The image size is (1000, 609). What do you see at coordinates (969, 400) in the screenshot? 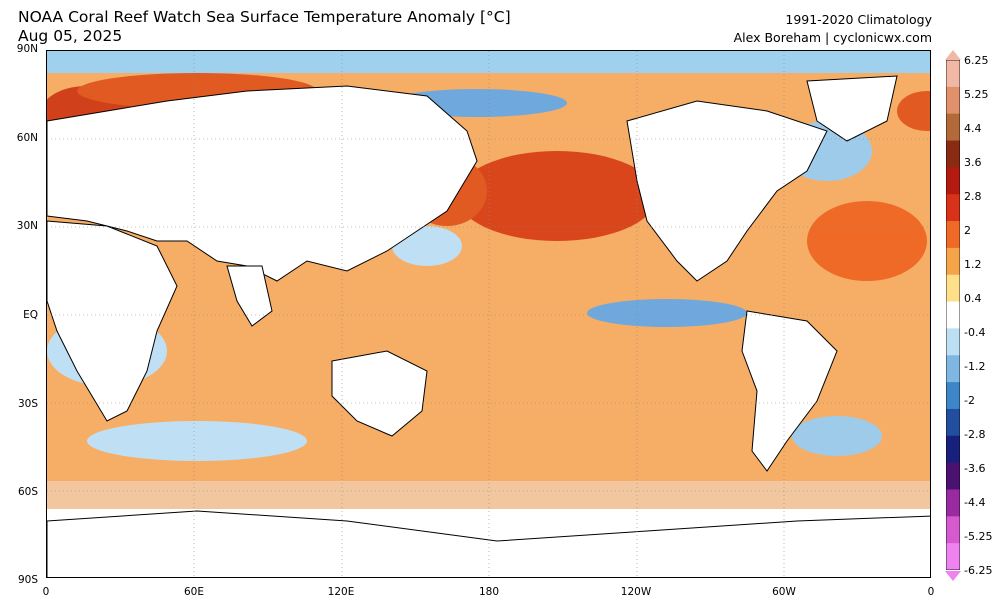
I see `colorbar-tick-label: -2` at bounding box center [969, 400].